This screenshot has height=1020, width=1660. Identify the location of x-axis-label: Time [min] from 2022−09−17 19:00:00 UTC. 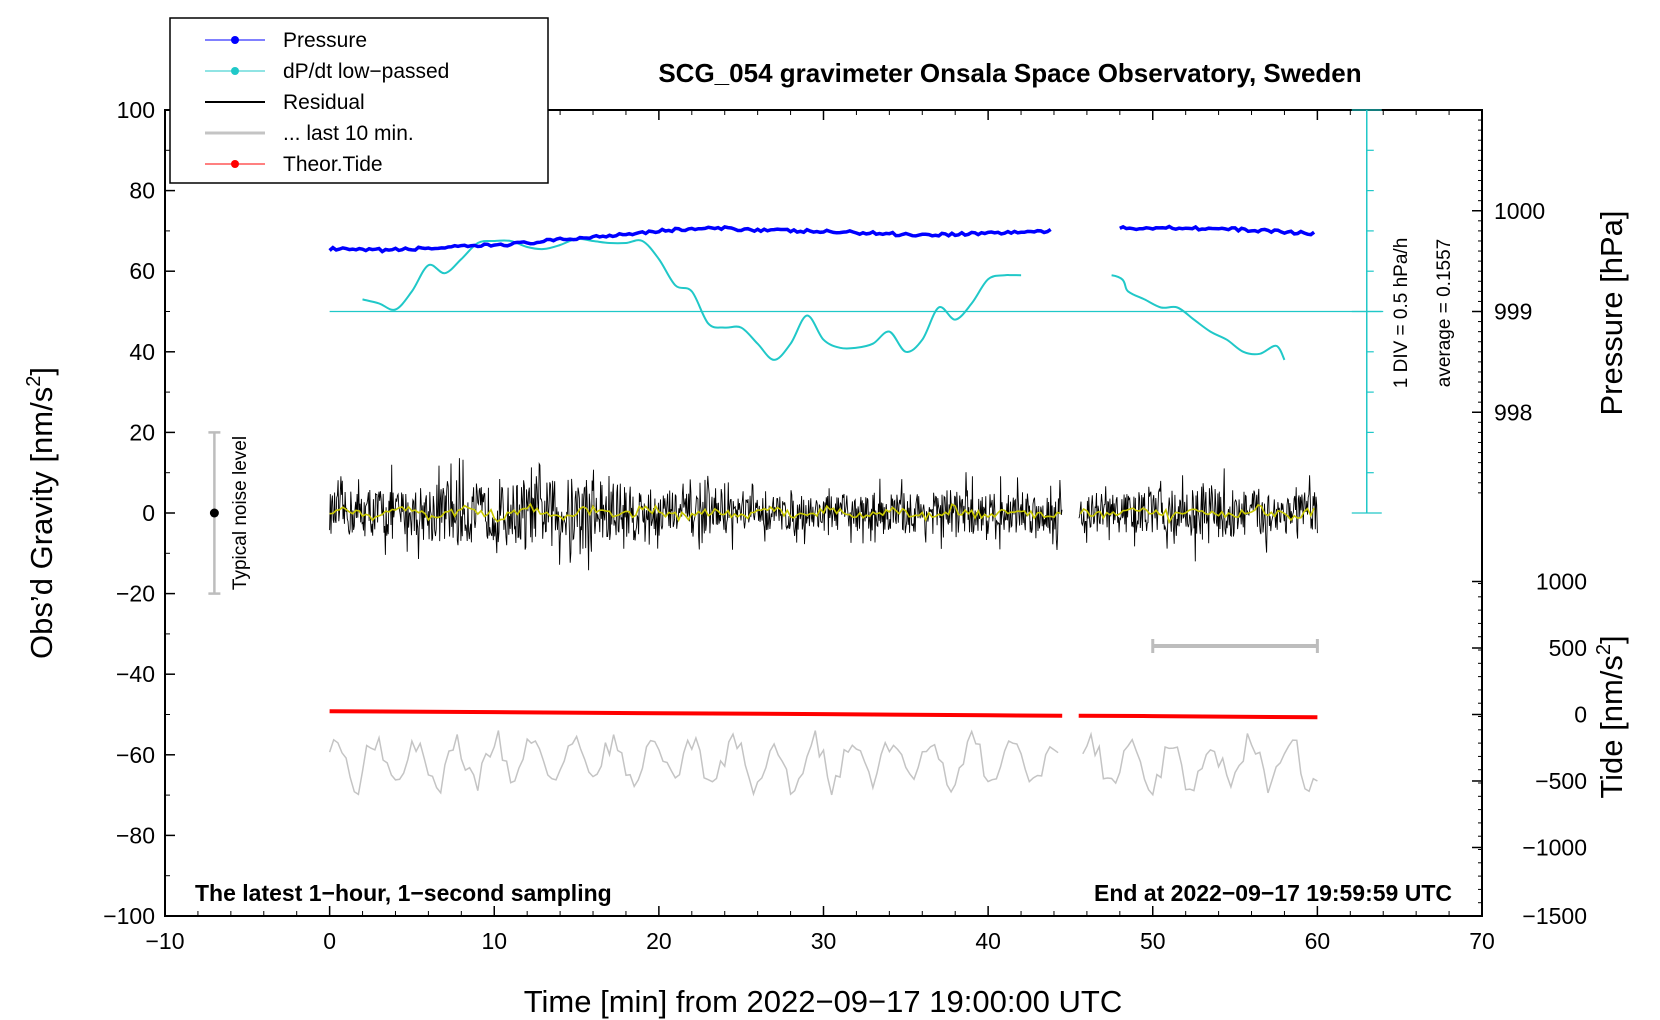
(823, 1001).